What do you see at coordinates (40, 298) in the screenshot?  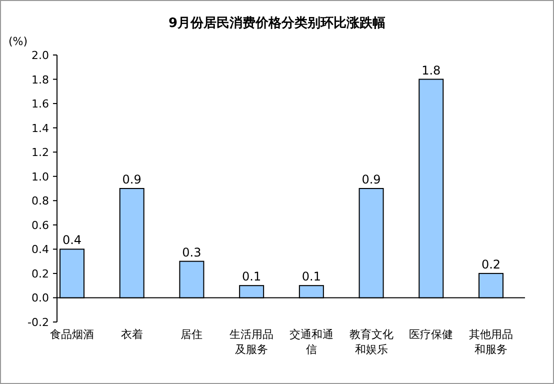 I see `y-tick-label: 0.0` at bounding box center [40, 298].